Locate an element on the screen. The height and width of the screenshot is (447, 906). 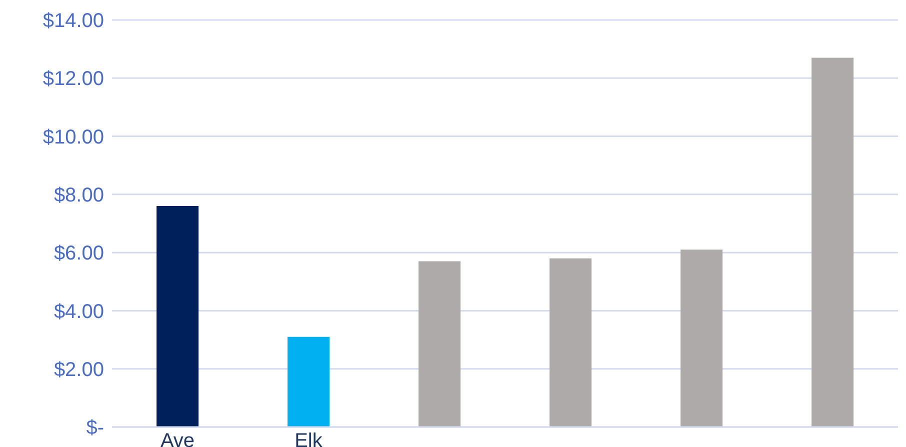
y-tick-label: $8.00 is located at coordinates (79, 195).